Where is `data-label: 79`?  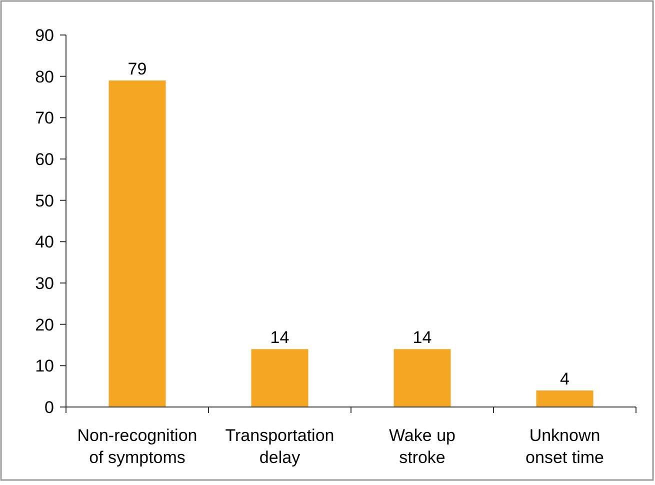
data-label: 79 is located at coordinates (137, 68).